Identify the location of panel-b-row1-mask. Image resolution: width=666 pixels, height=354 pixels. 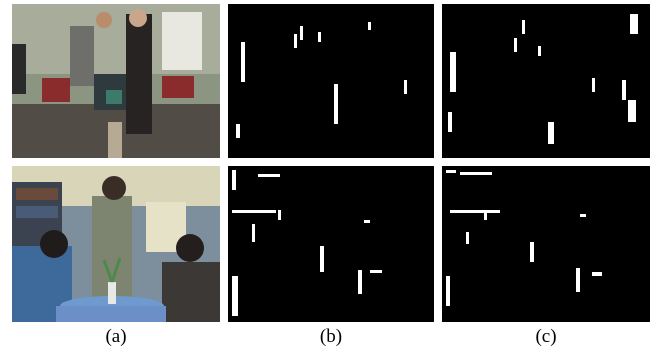
(331, 81).